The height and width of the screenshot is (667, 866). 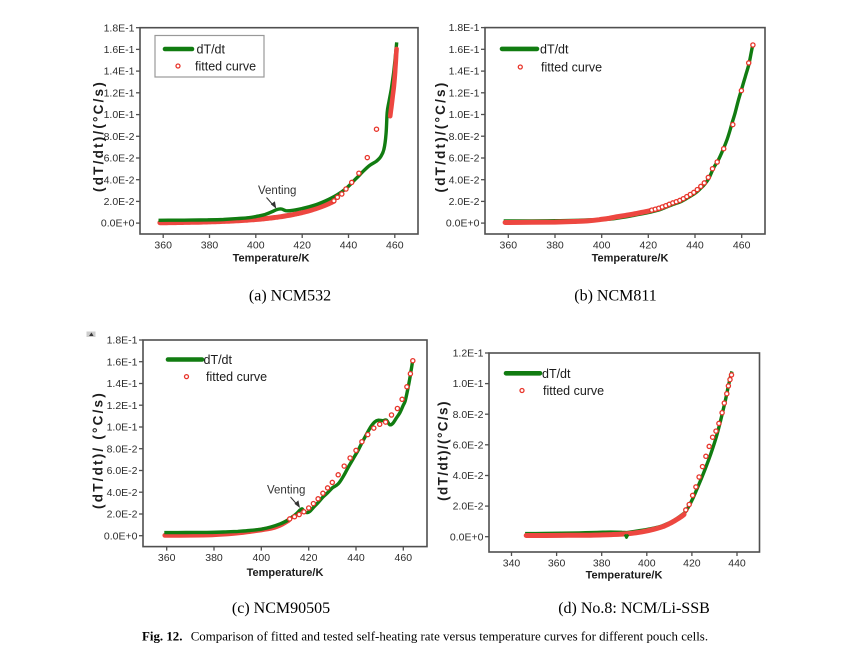 What do you see at coordinates (98, 450) in the screenshot?
I see `svg-text: (dT/dt)/ (°C/s)` at bounding box center [98, 450].